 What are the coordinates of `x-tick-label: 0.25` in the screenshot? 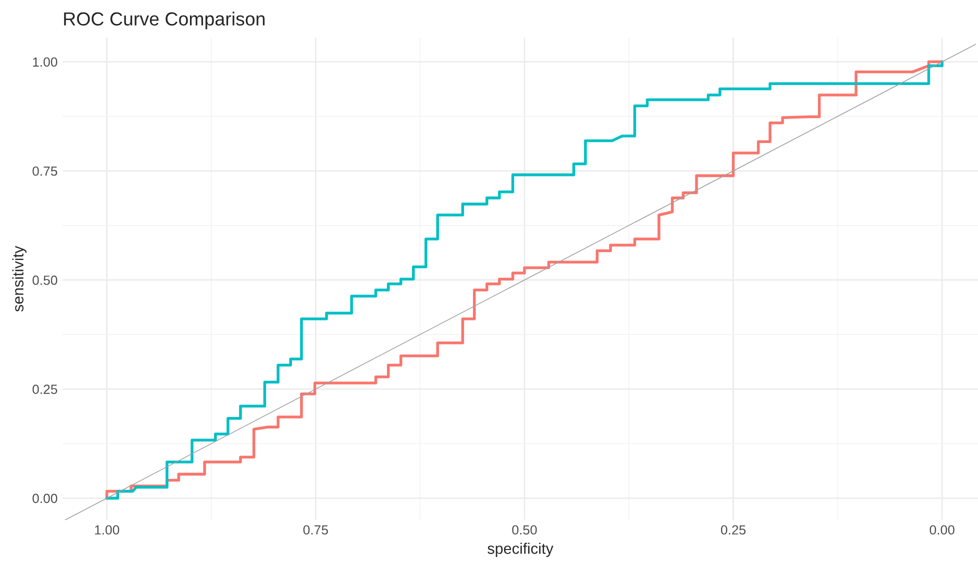 It's located at (733, 530).